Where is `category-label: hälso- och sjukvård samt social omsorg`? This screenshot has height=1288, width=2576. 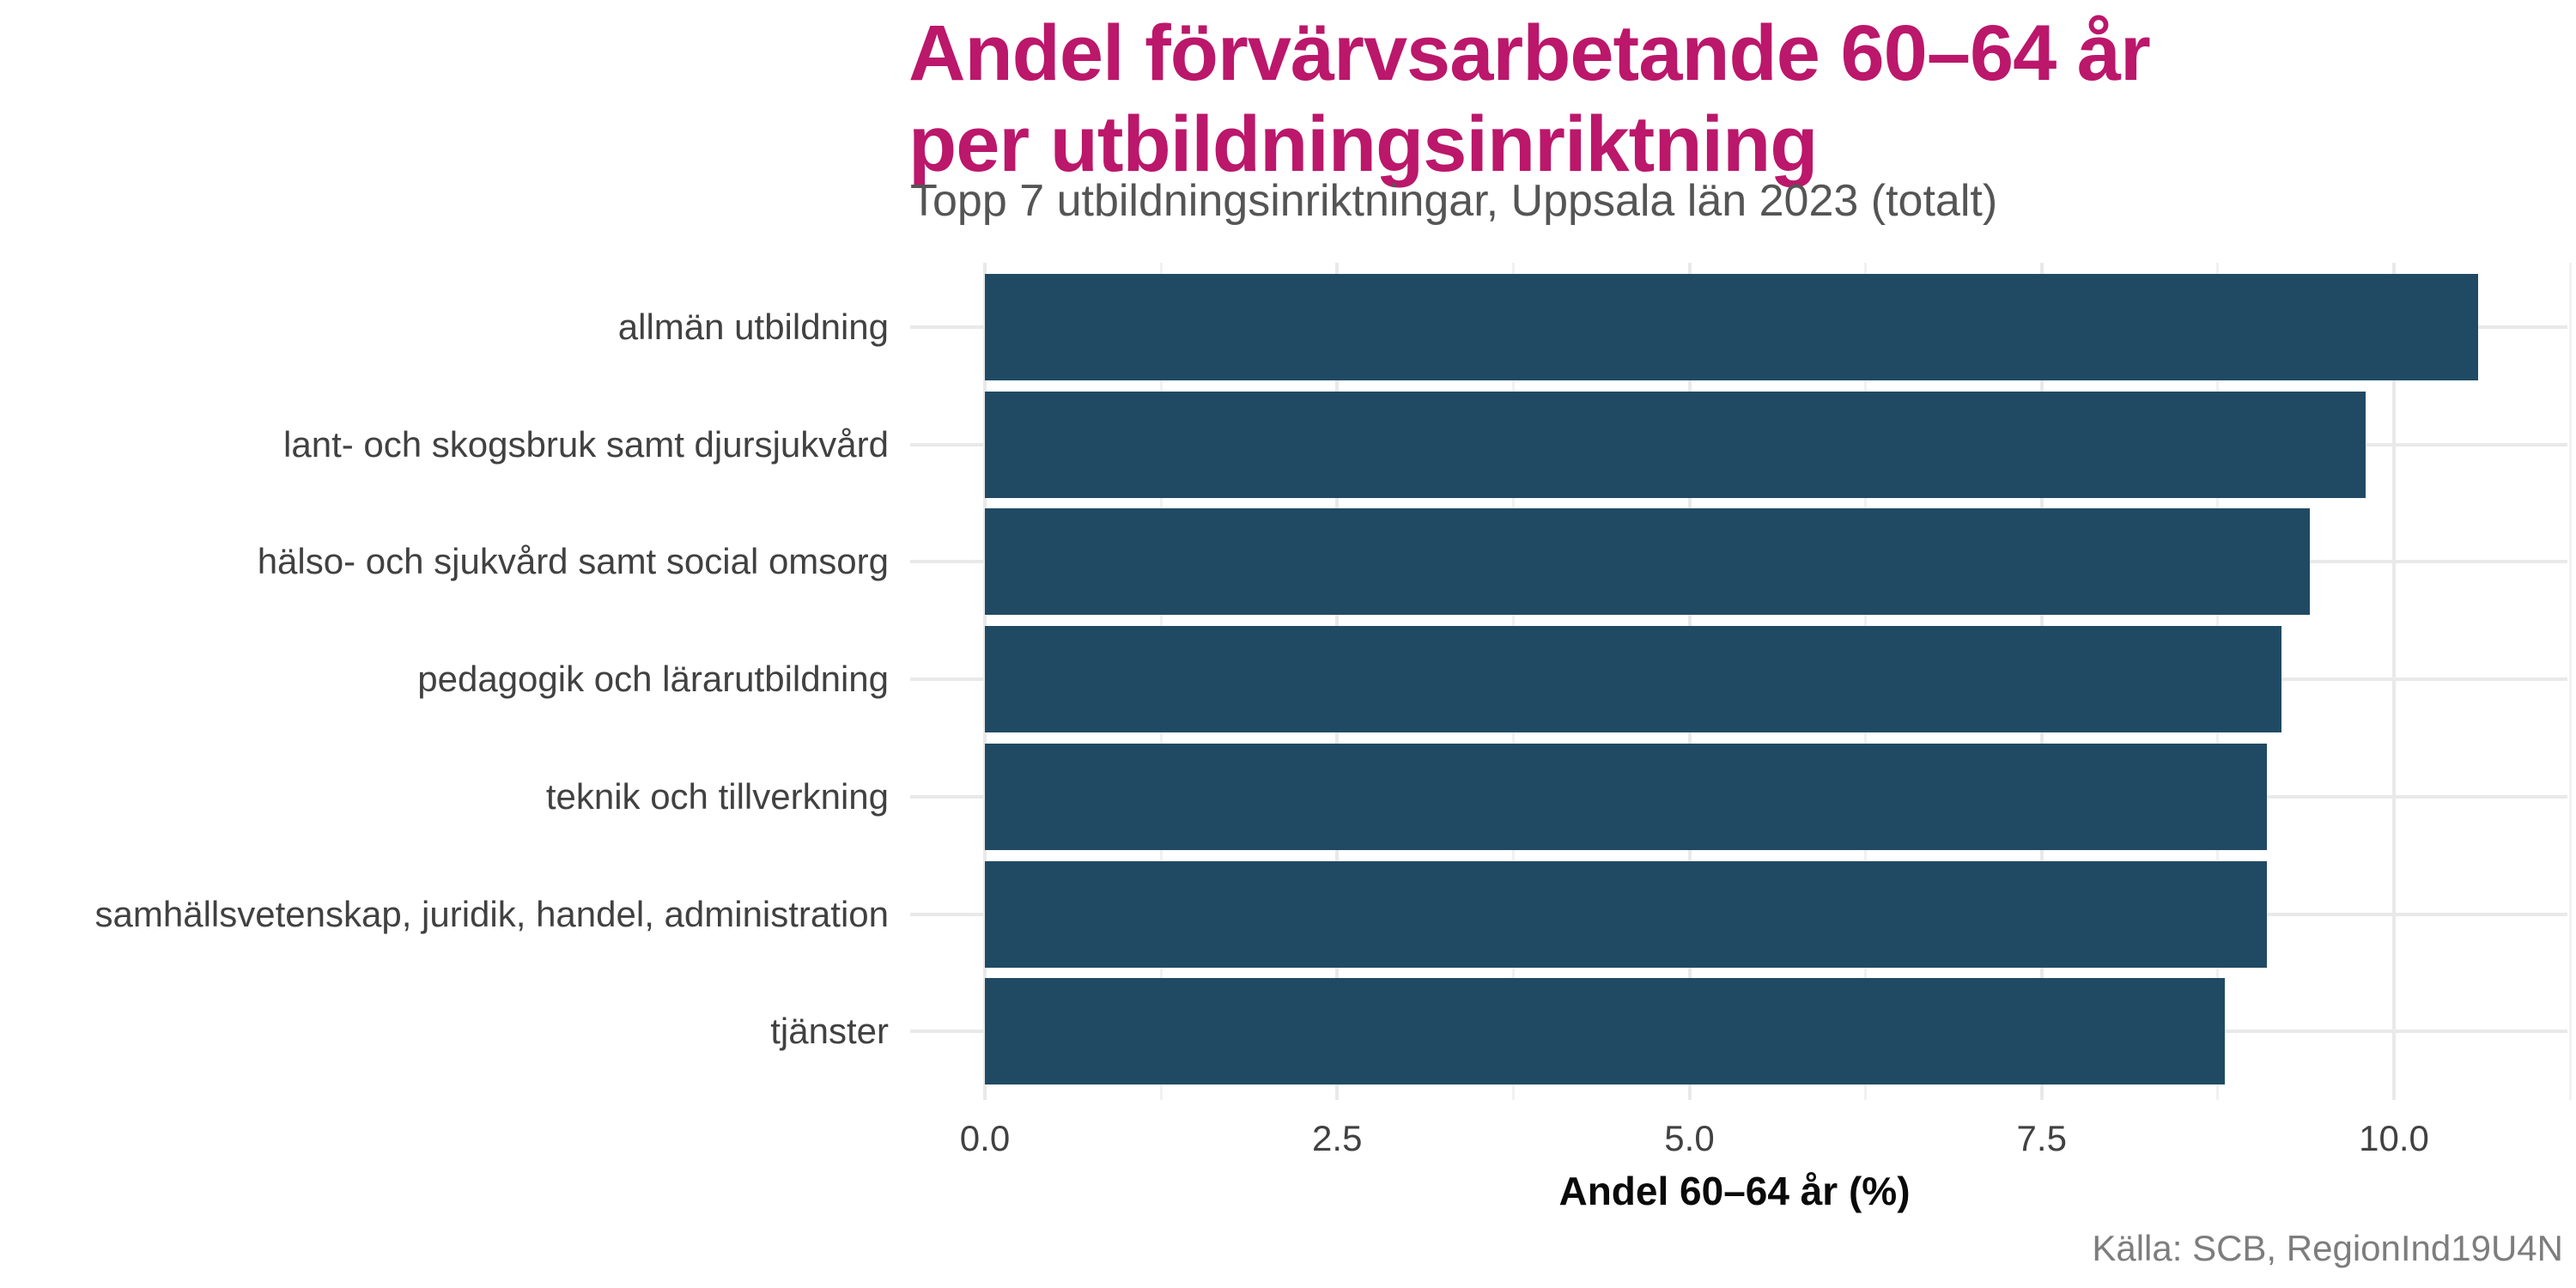
category-label: hälso- och sjukvård samt social omsorg is located at coordinates (573, 561).